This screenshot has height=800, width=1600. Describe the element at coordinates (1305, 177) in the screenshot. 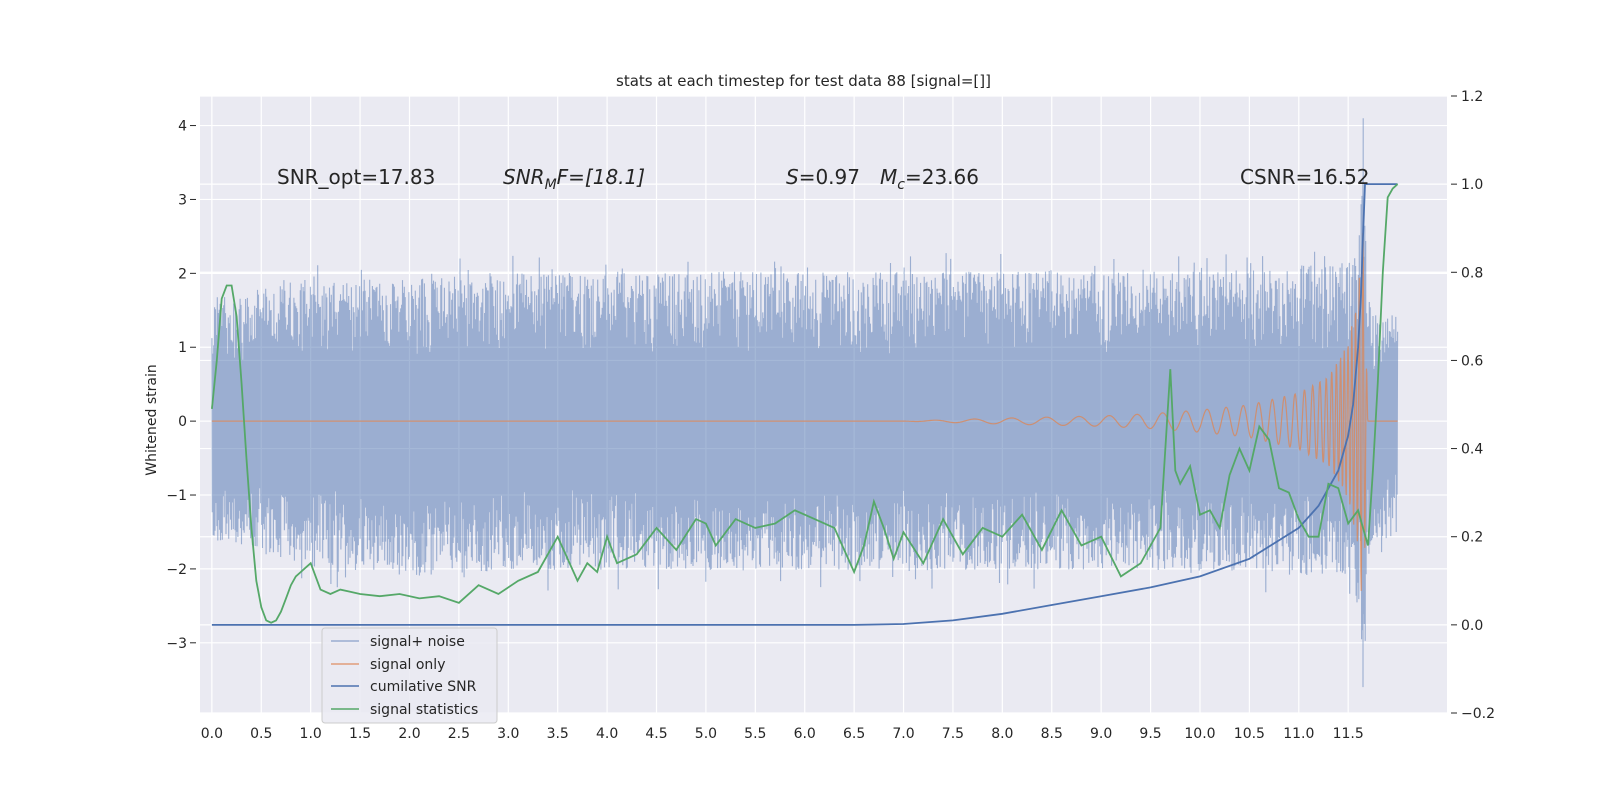

I see `annotation-csnr: CSNR=16.52` at that location.